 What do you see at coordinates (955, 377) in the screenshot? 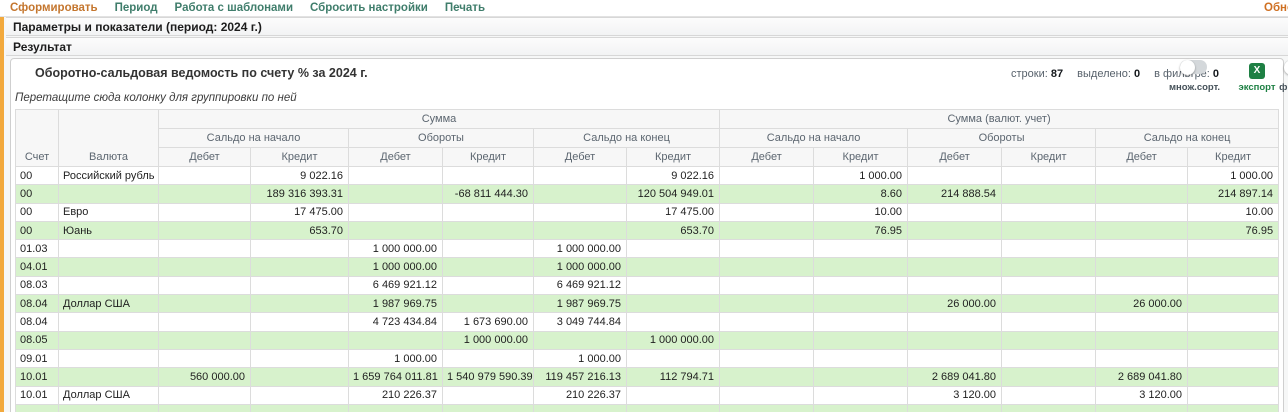
I see `value-cell: 2 689 041.80` at bounding box center [955, 377].